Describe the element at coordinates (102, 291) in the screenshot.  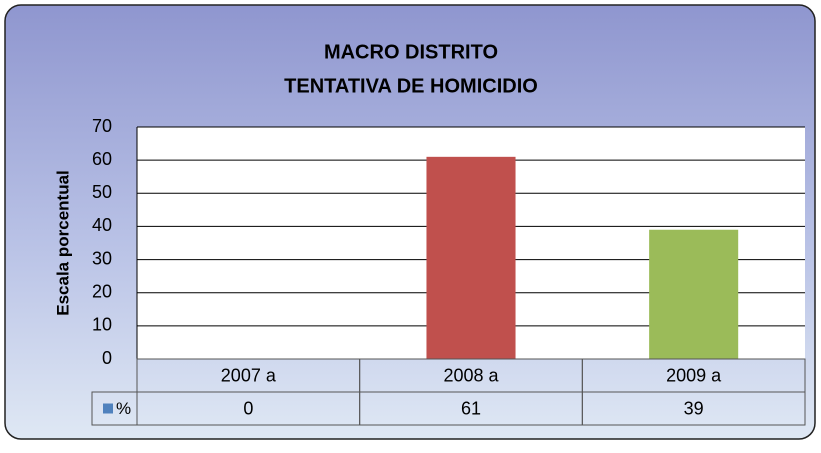
I see `y-tick-label: 20` at that location.